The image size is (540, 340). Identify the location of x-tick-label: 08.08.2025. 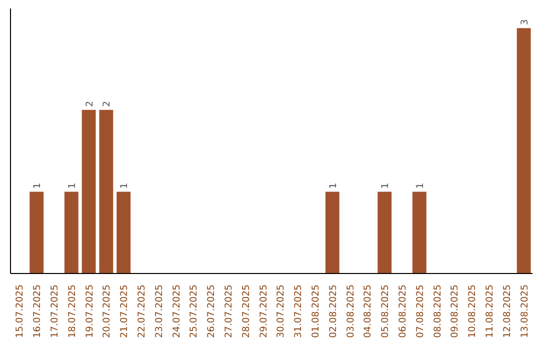
(438, 311).